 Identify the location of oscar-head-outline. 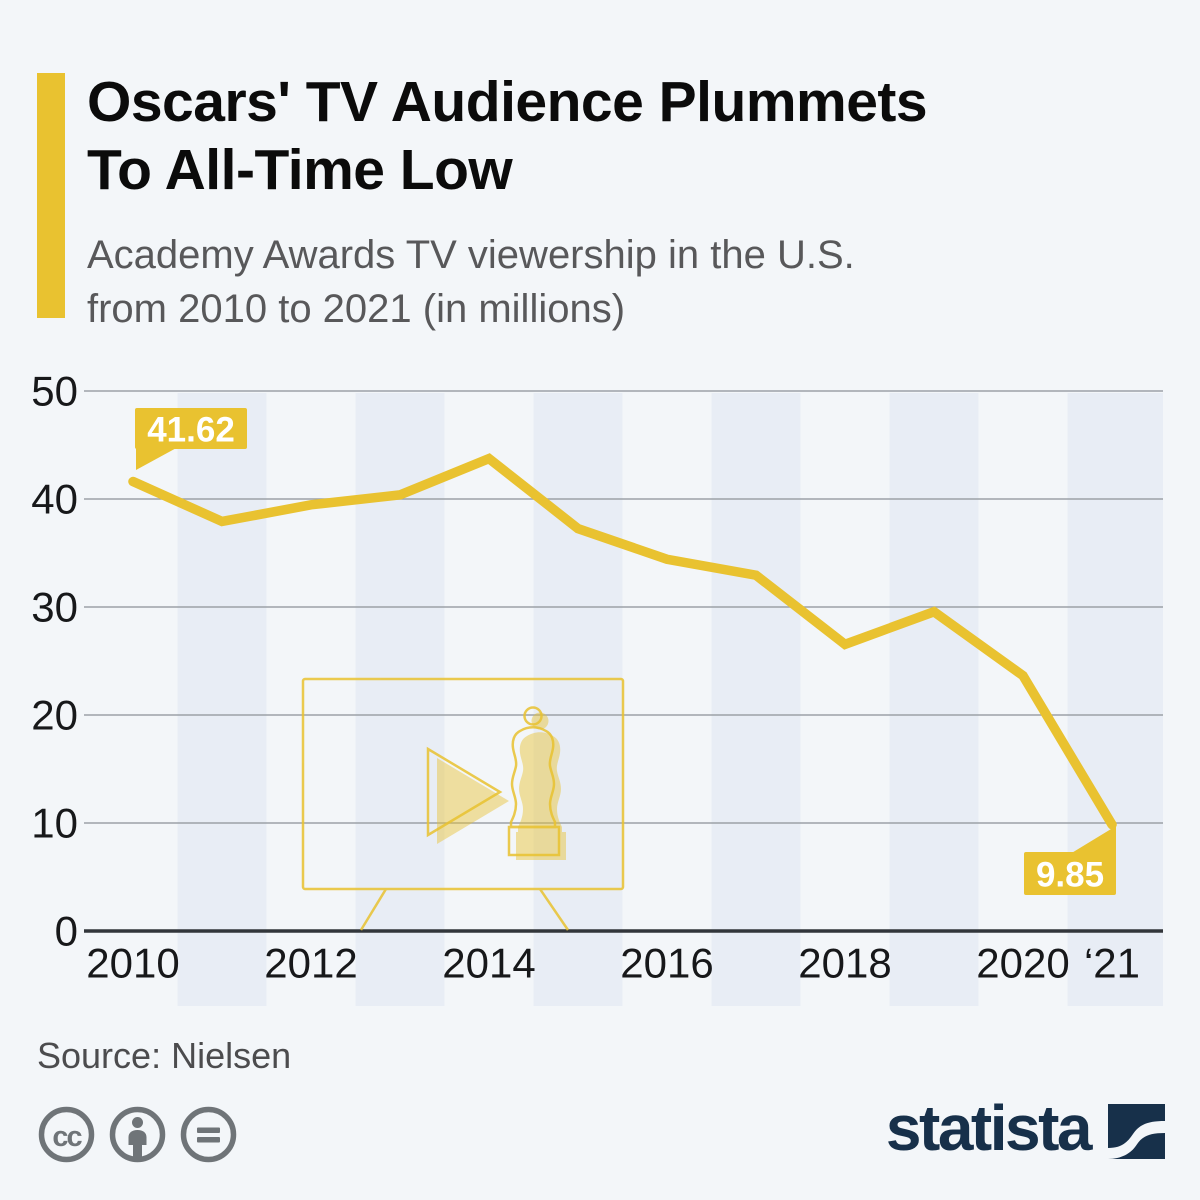
(533, 716).